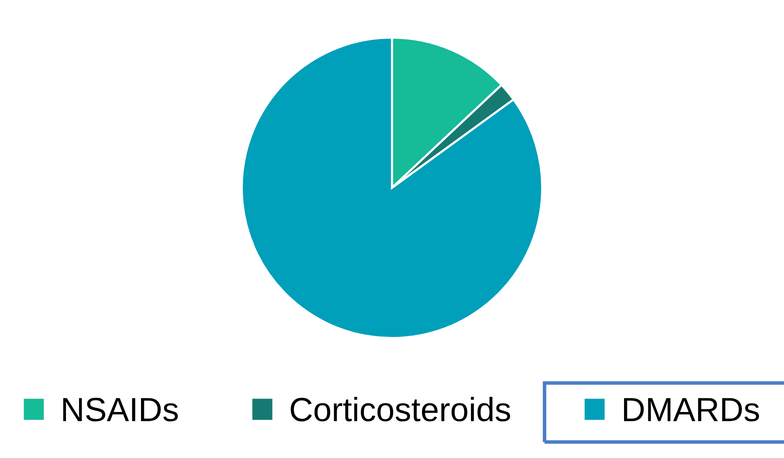 The height and width of the screenshot is (458, 784). What do you see at coordinates (400, 409) in the screenshot?
I see `legend-label: Corticosteroids` at bounding box center [400, 409].